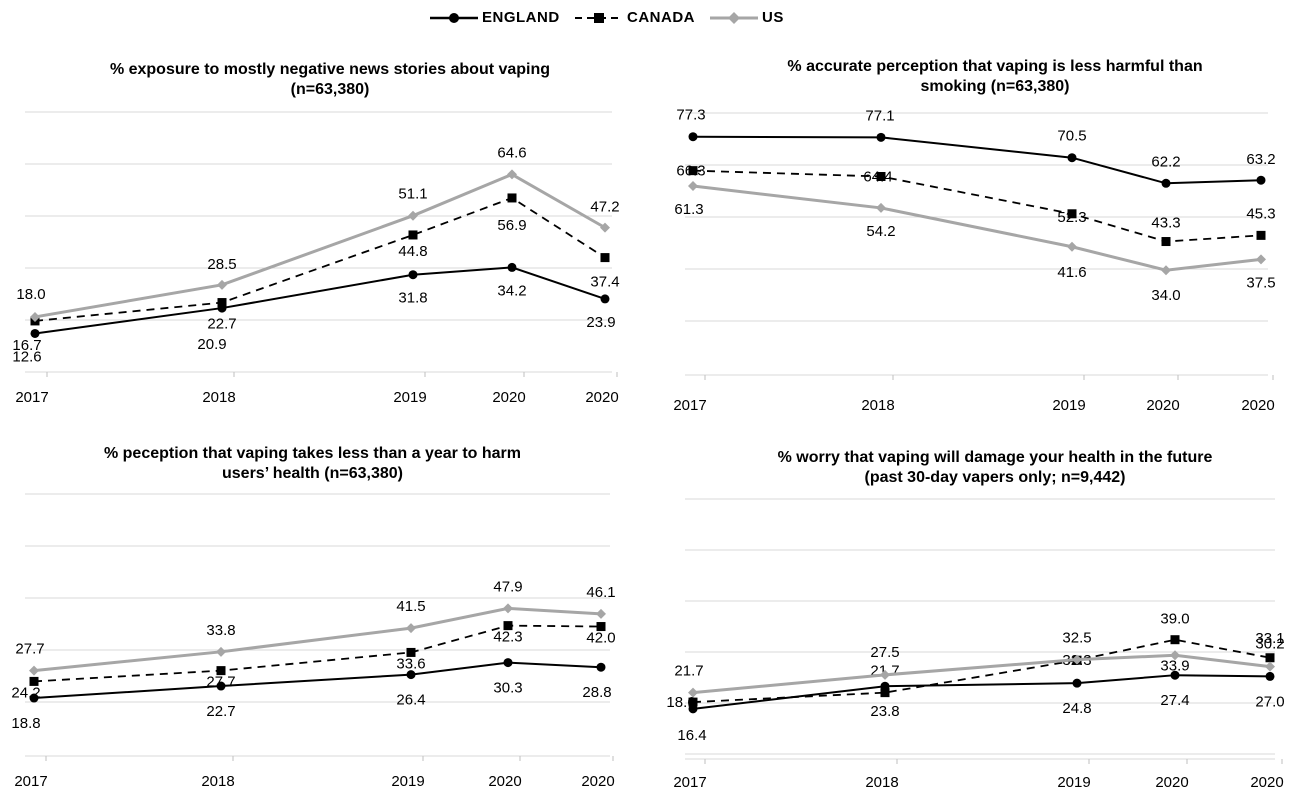  I want to click on panel-2-us-data-label: 37.5, so click(1260, 282).